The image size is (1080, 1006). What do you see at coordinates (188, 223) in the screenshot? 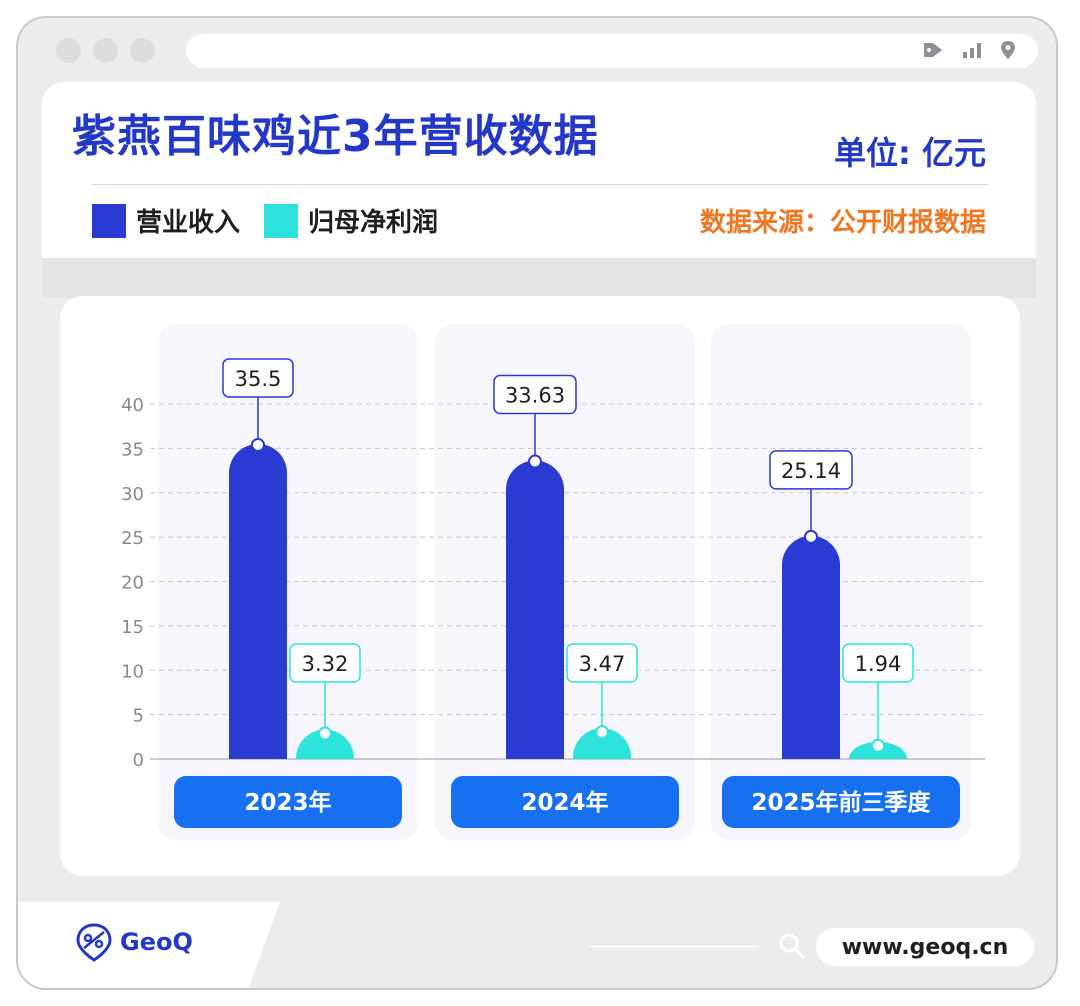
I see `legend-label-revenue: 营业收入` at bounding box center [188, 223].